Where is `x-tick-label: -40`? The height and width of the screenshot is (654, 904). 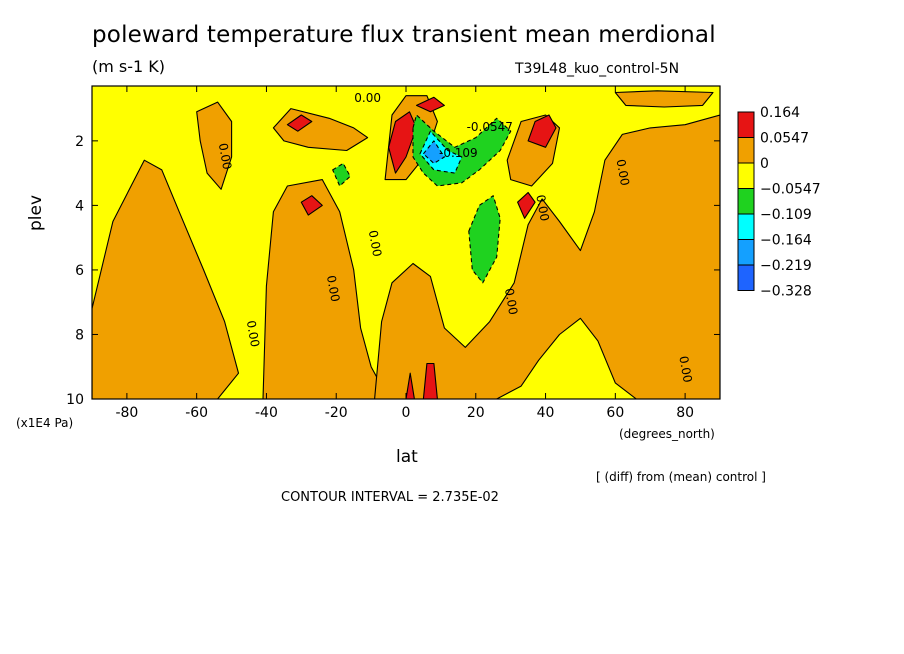
x-tick-label: -40 is located at coordinates (266, 413).